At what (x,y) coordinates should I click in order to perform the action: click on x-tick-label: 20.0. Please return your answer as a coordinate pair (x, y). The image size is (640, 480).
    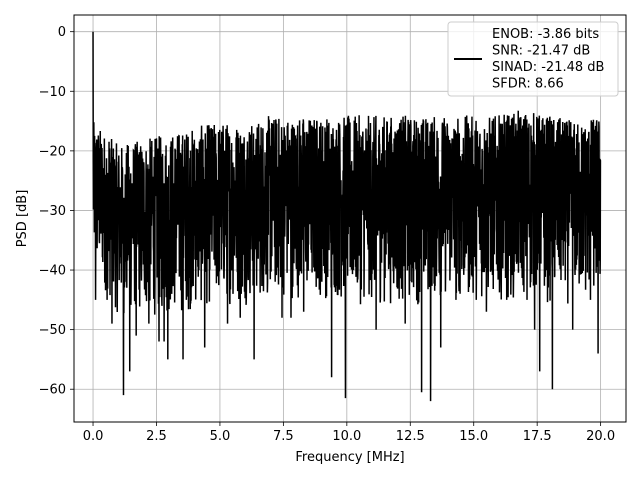
    Looking at the image, I should click on (600, 436).